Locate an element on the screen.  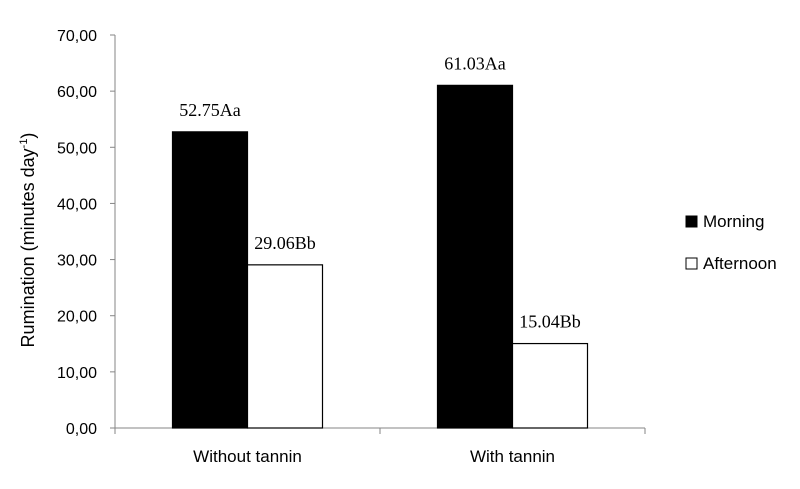
data-label: 61.03Aa is located at coordinates (475, 63).